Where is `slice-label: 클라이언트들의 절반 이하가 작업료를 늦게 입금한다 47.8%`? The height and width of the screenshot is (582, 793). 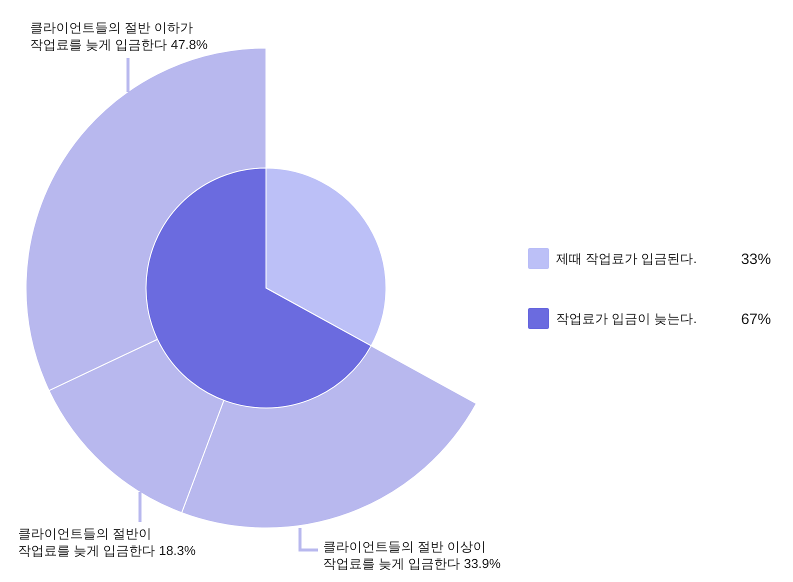
slice-label: 클라이언트들의 절반 이하가 작업료를 늦게 입금한다 47.8% is located at coordinates (119, 36).